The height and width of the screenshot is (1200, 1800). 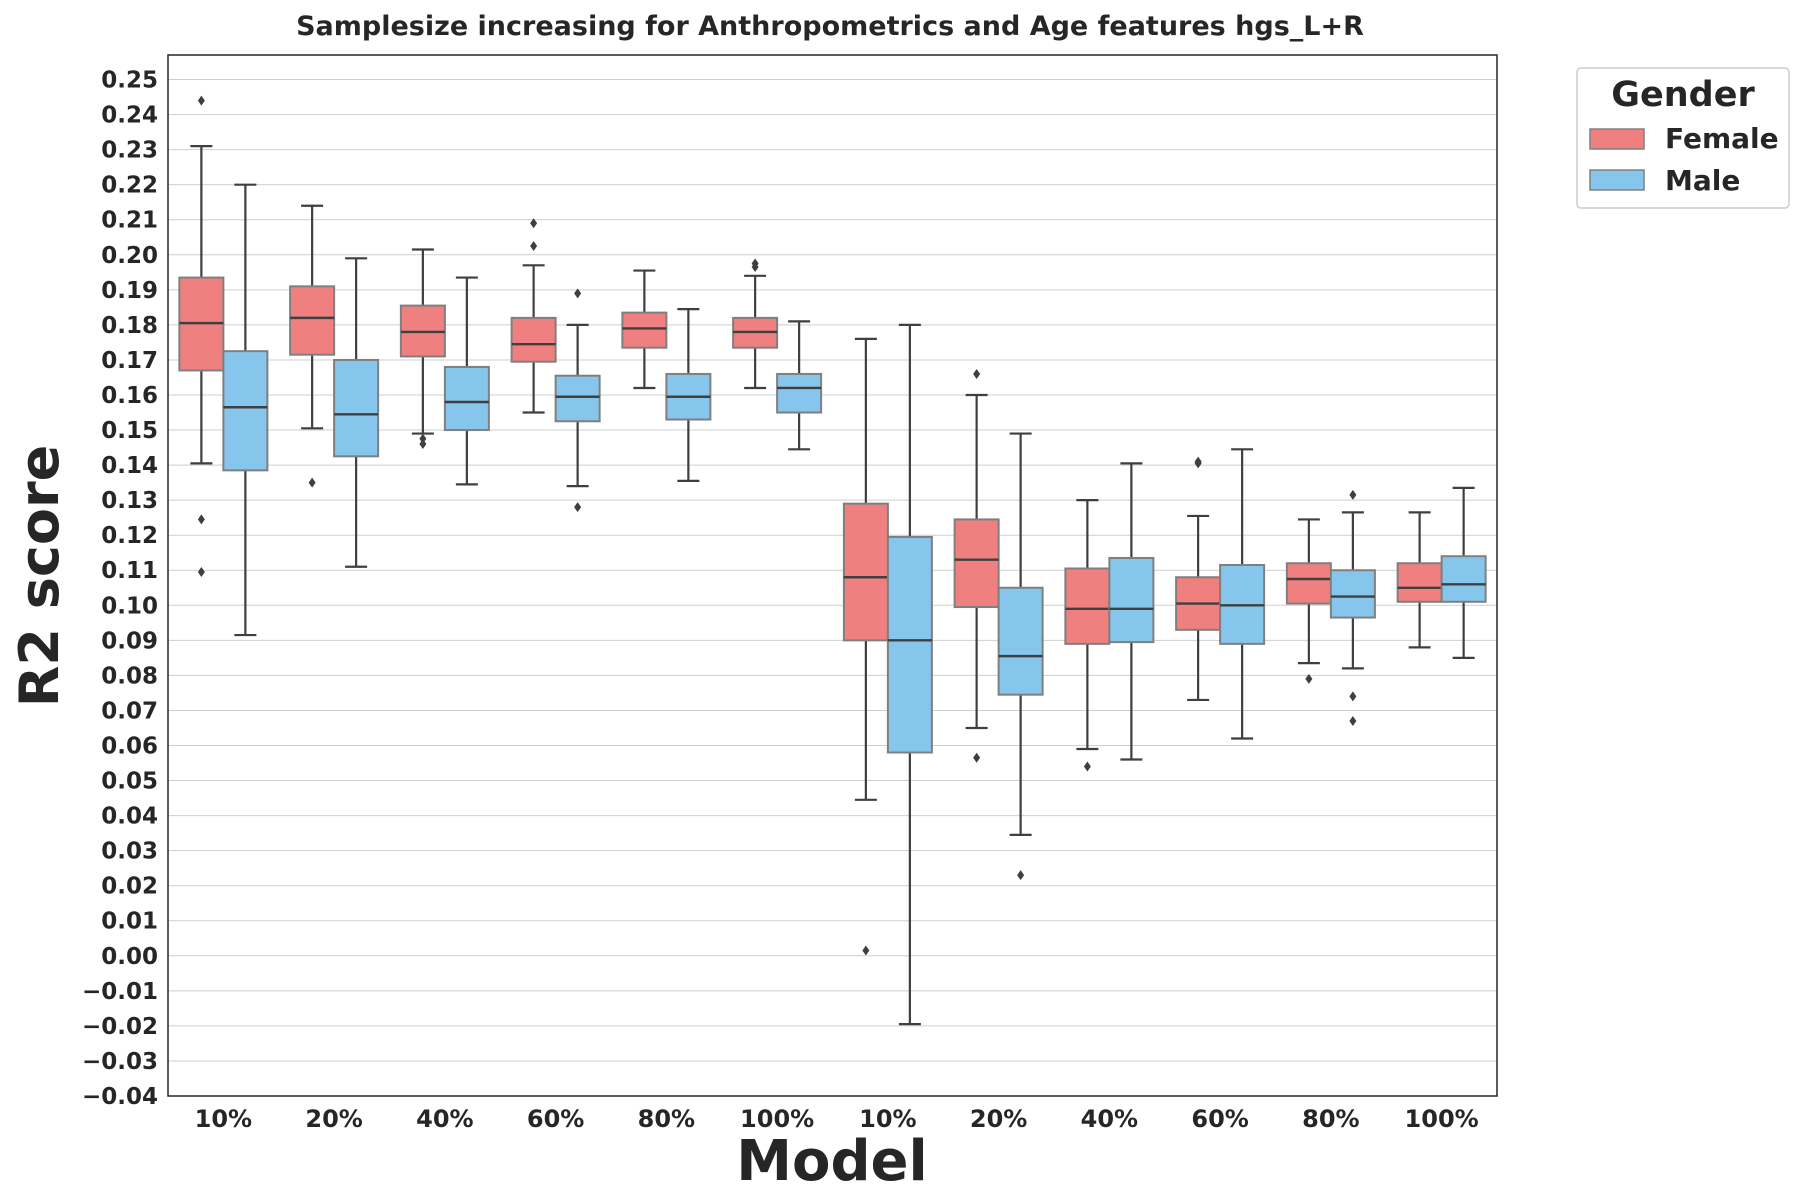 I want to click on legend-swatch-male, so click(x=1617, y=180).